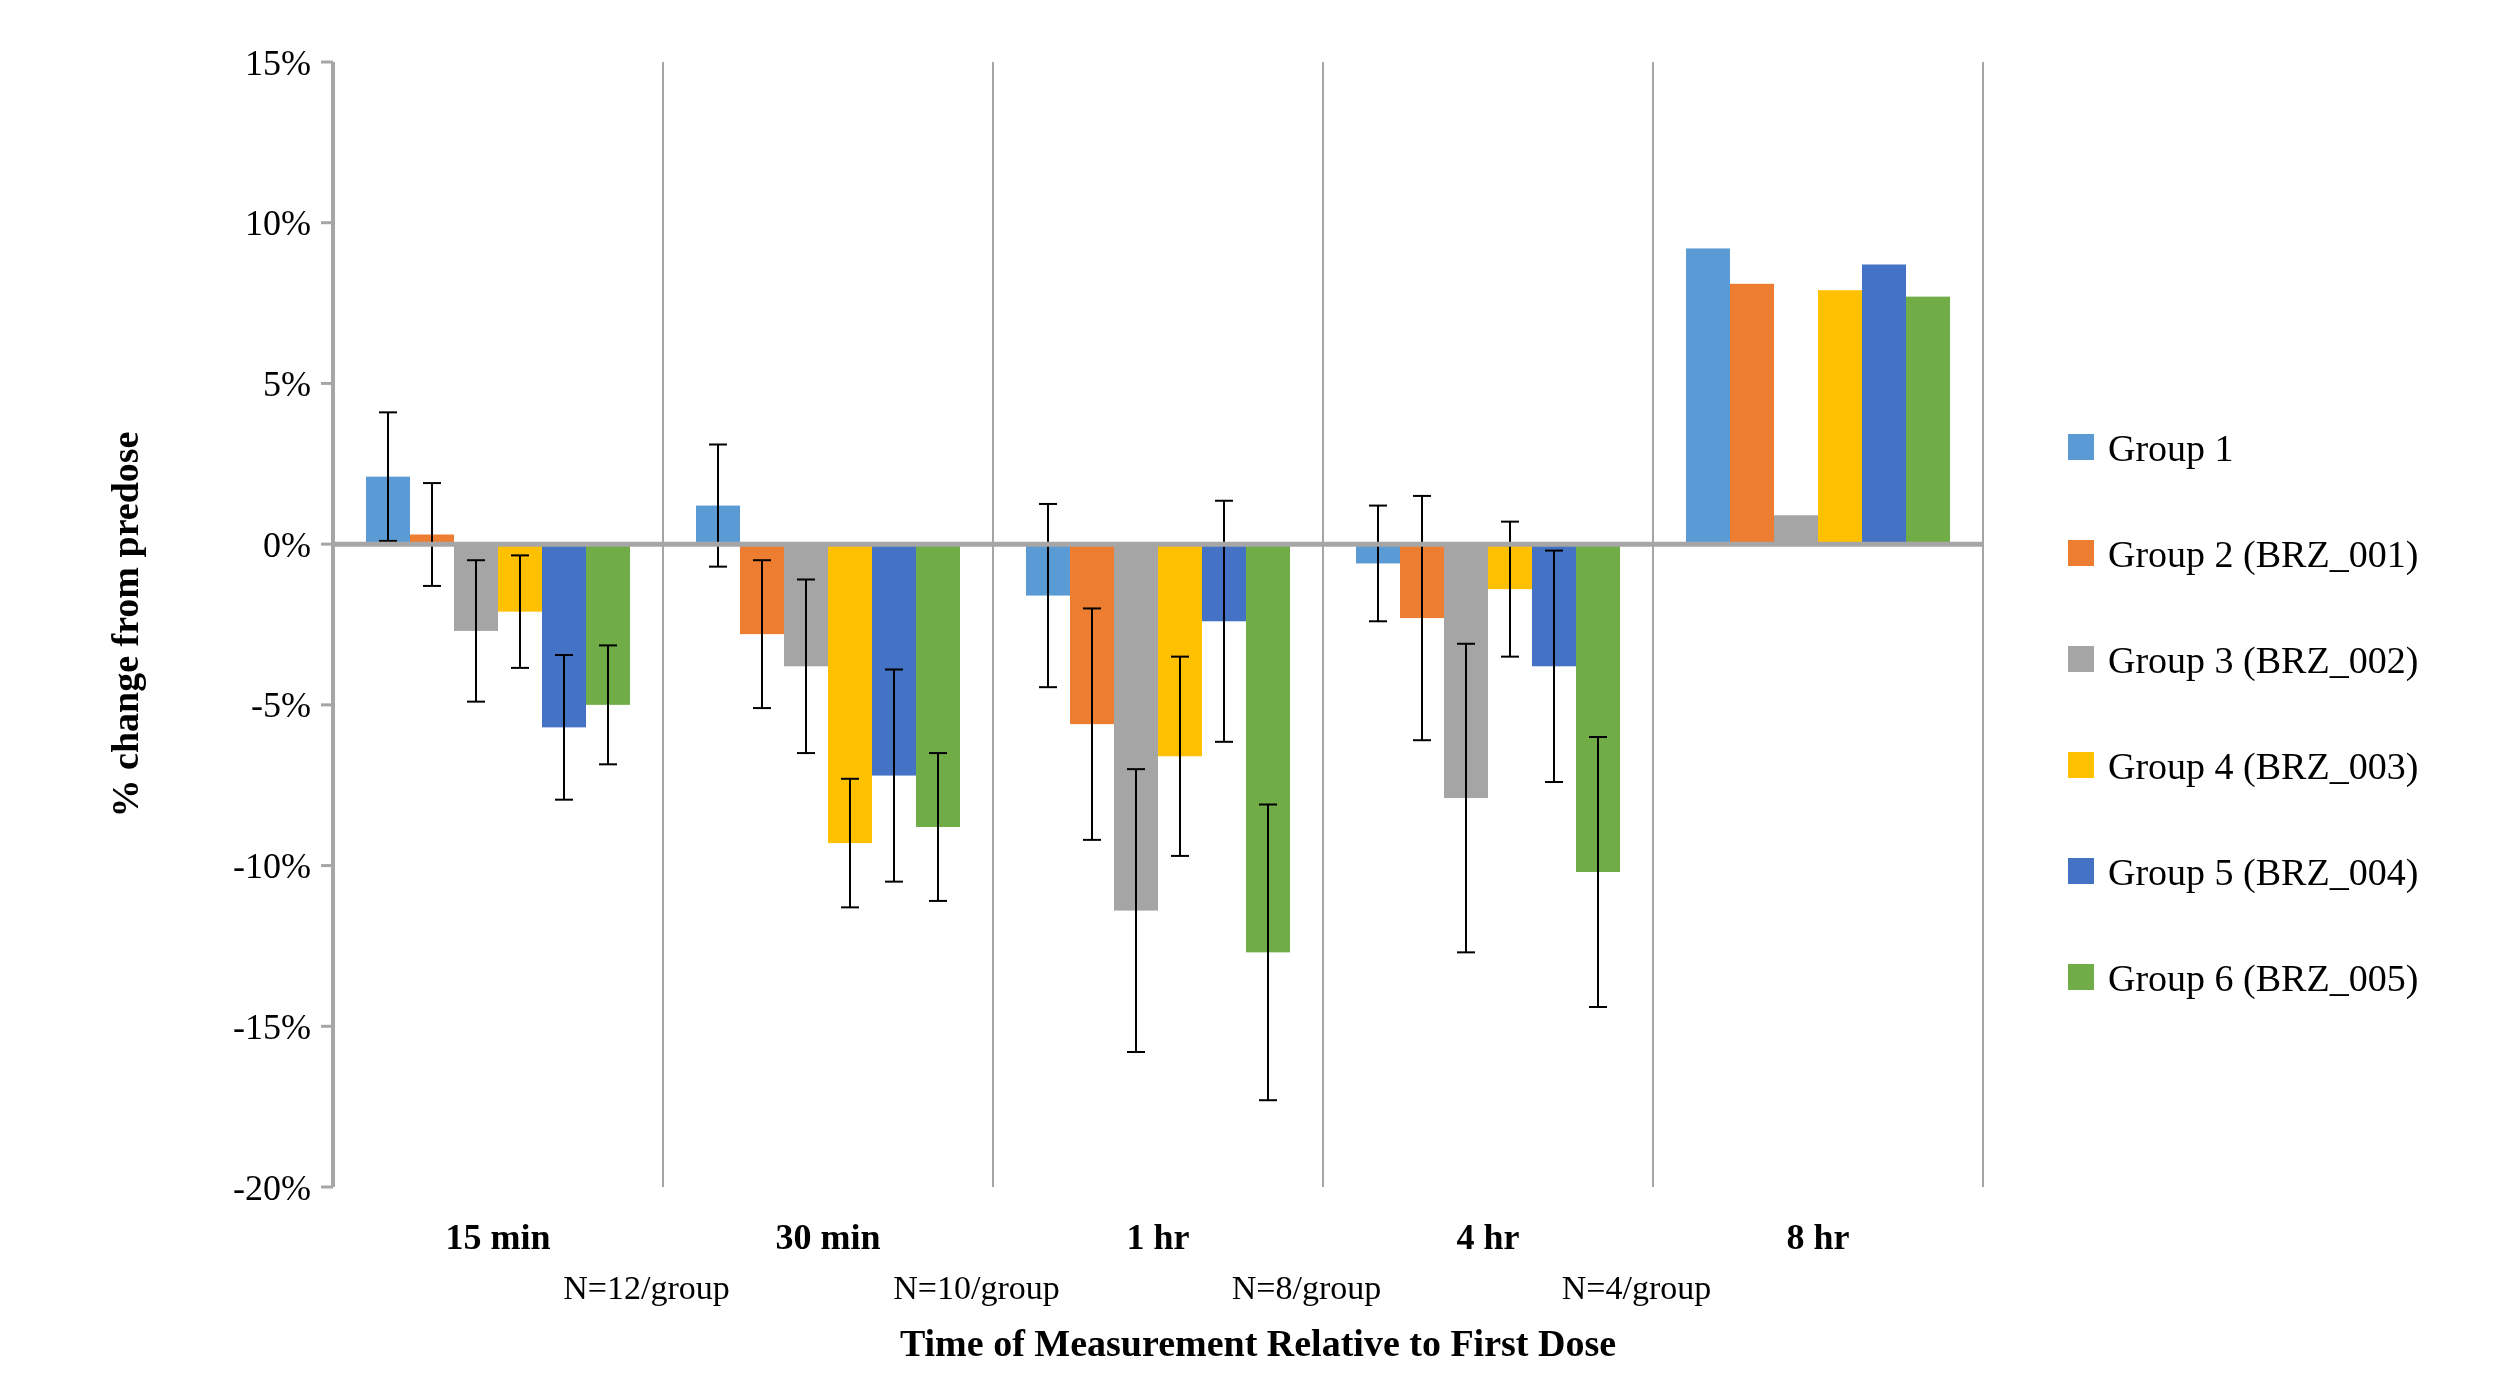 The width and height of the screenshot is (2495, 1375). I want to click on x-tick-label: 30 min, so click(828, 1237).